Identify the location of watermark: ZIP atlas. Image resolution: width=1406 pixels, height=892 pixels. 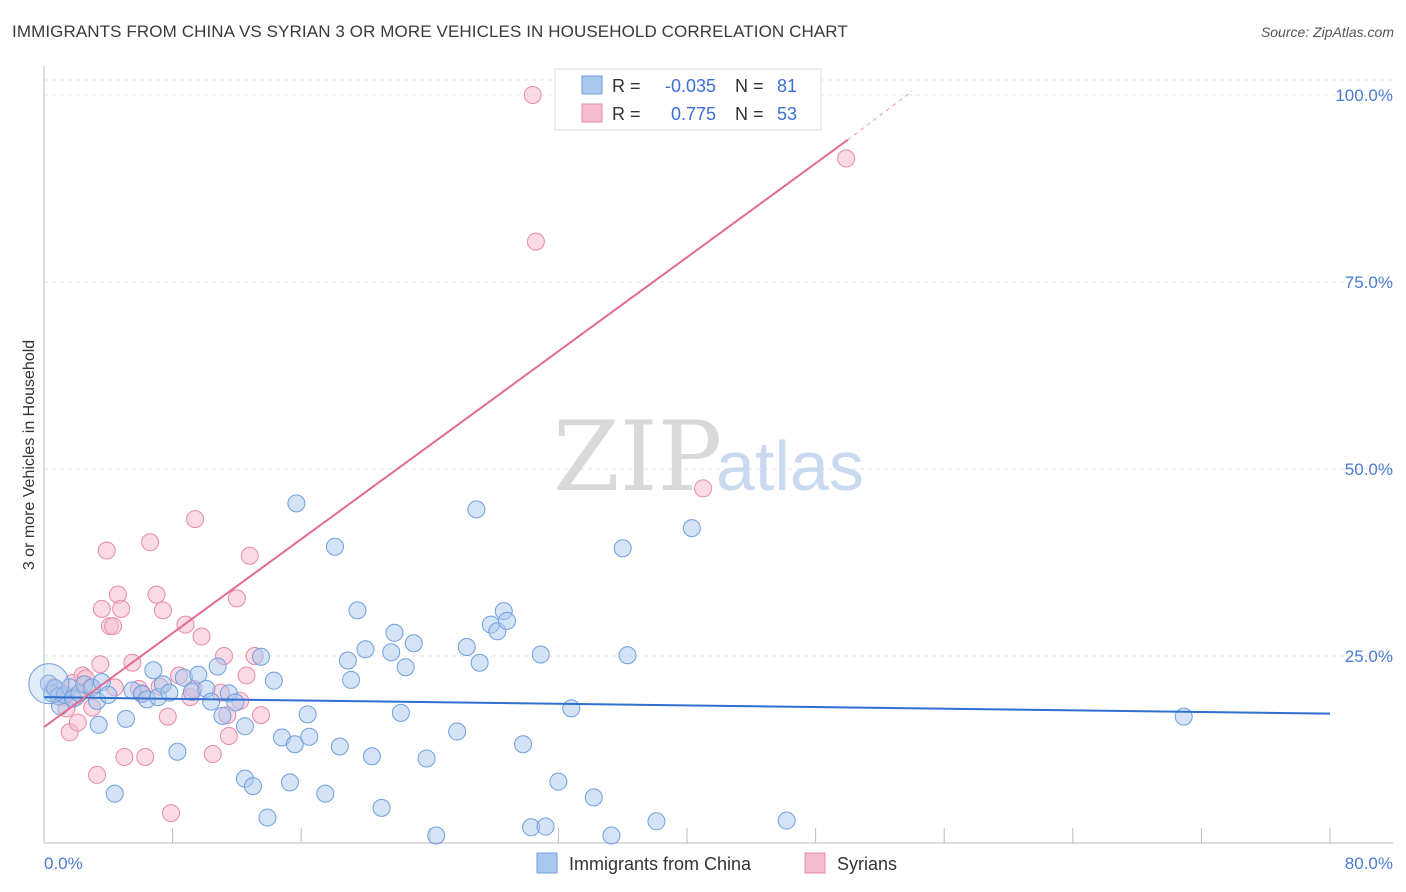
(708, 457).